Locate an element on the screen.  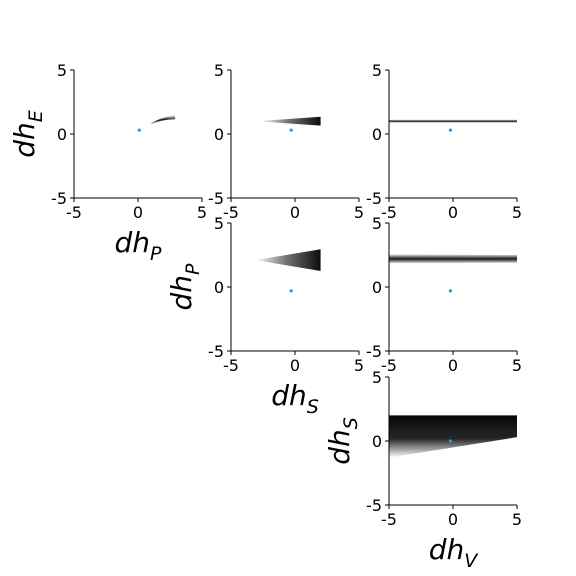
y-axis-label: dhE is located at coordinates (27, 134).